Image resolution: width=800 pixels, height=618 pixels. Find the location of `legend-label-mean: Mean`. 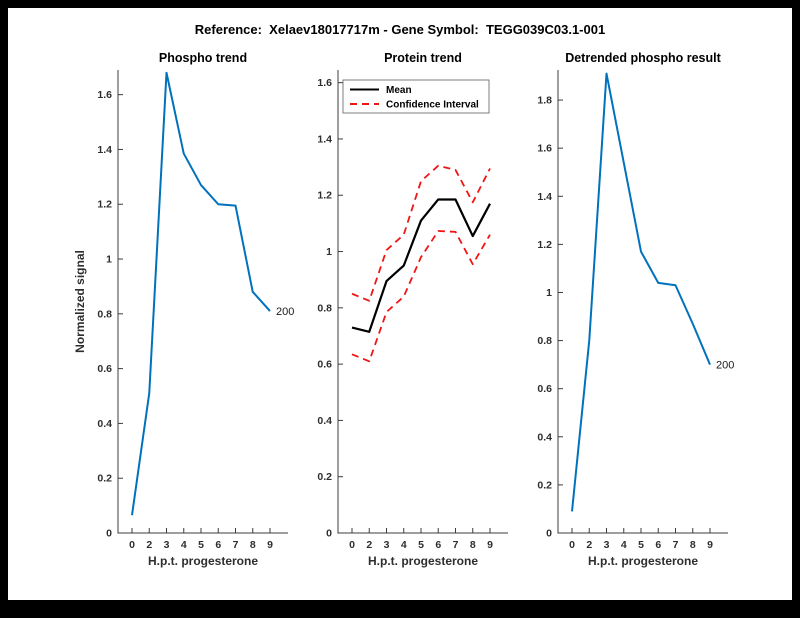

legend-label-mean: Mean is located at coordinates (399, 90).